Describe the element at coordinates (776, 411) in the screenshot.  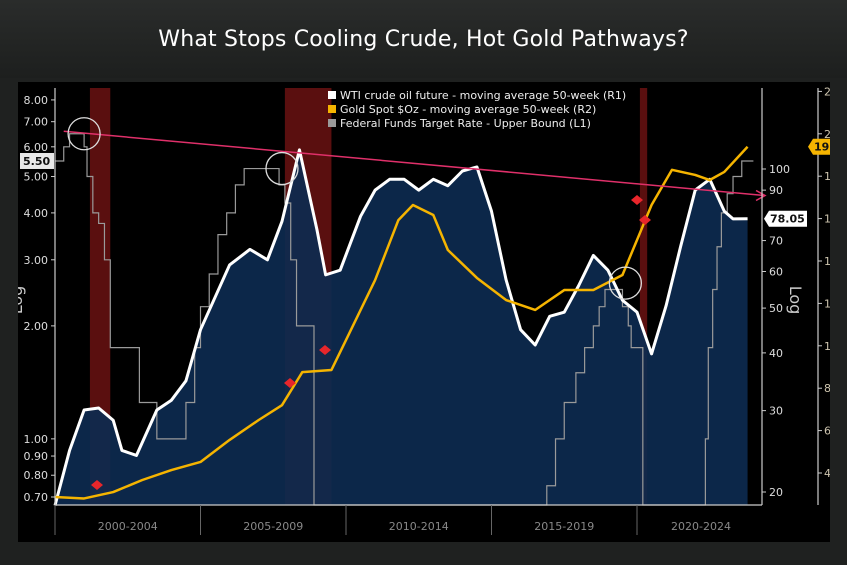
I see `r1-tick-label: 30` at that location.